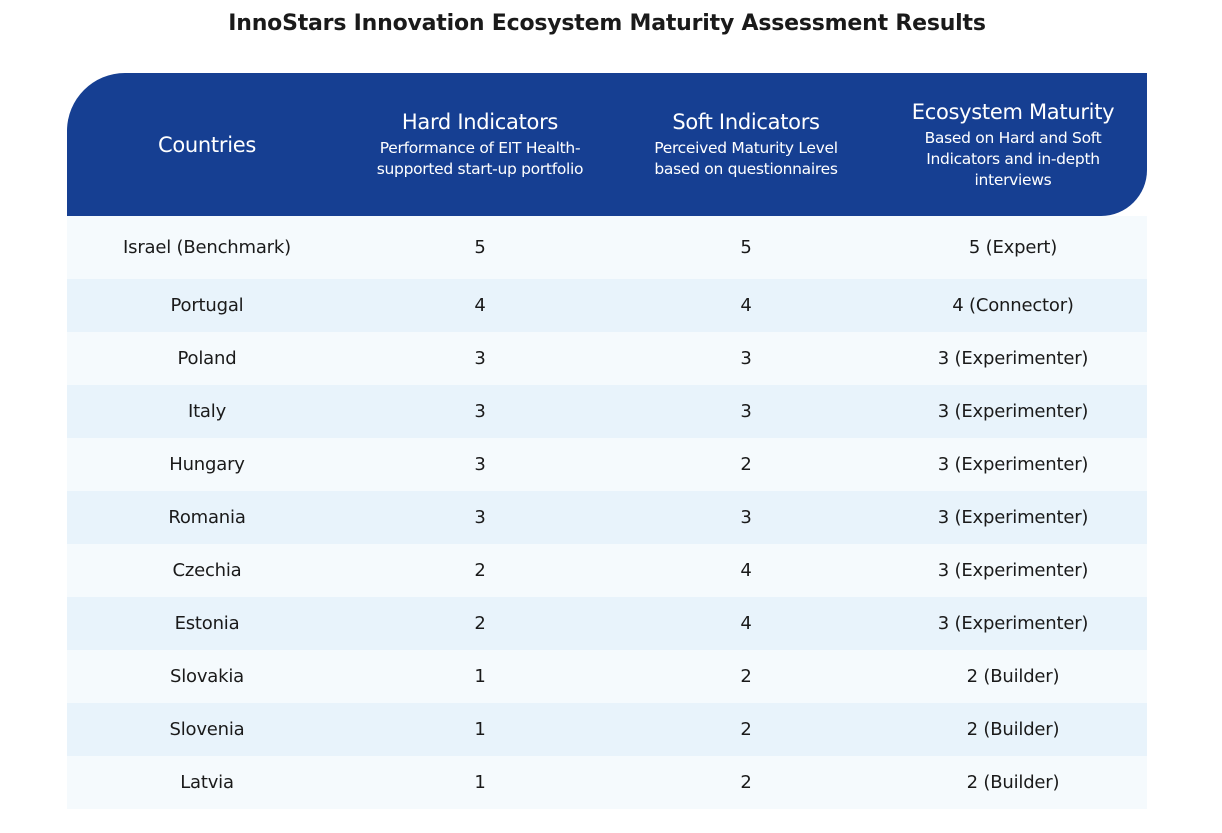 The image size is (1222, 833). I want to click on table-row: Poland 3 3 3 (Experimenter), so click(607, 358).